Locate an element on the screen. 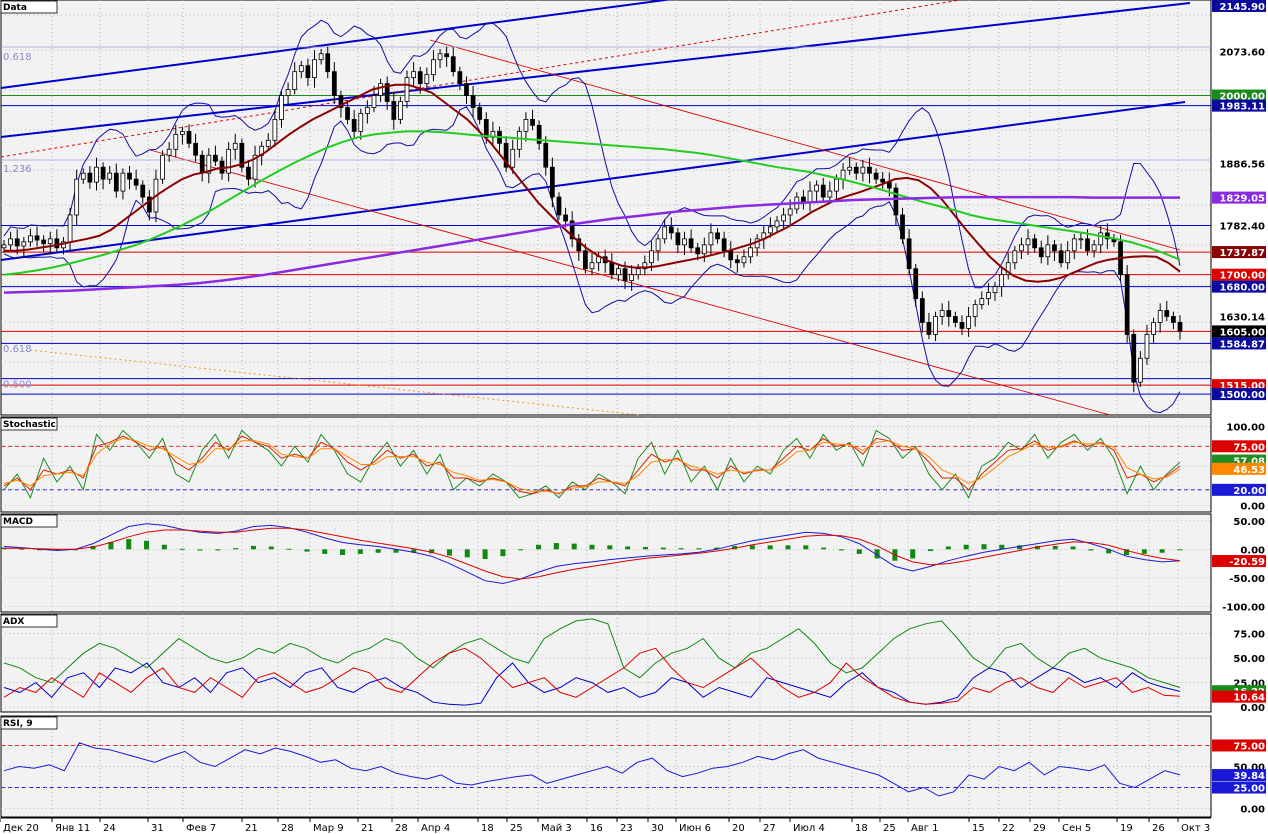 The width and height of the screenshot is (1268, 834). x-axis-label: 29 is located at coordinates (1039, 828).